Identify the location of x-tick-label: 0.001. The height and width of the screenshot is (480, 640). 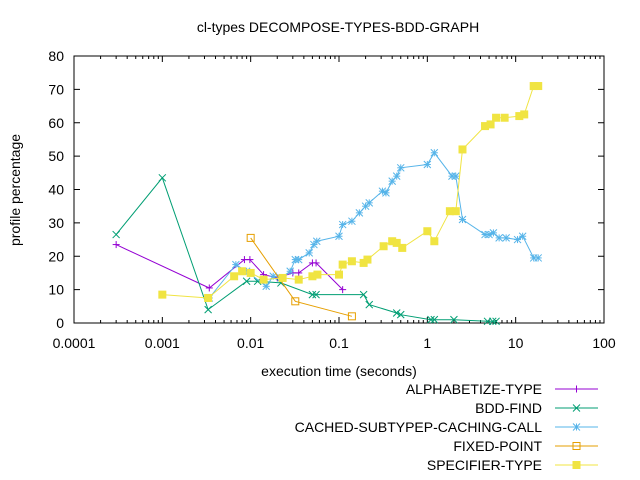
(162, 343).